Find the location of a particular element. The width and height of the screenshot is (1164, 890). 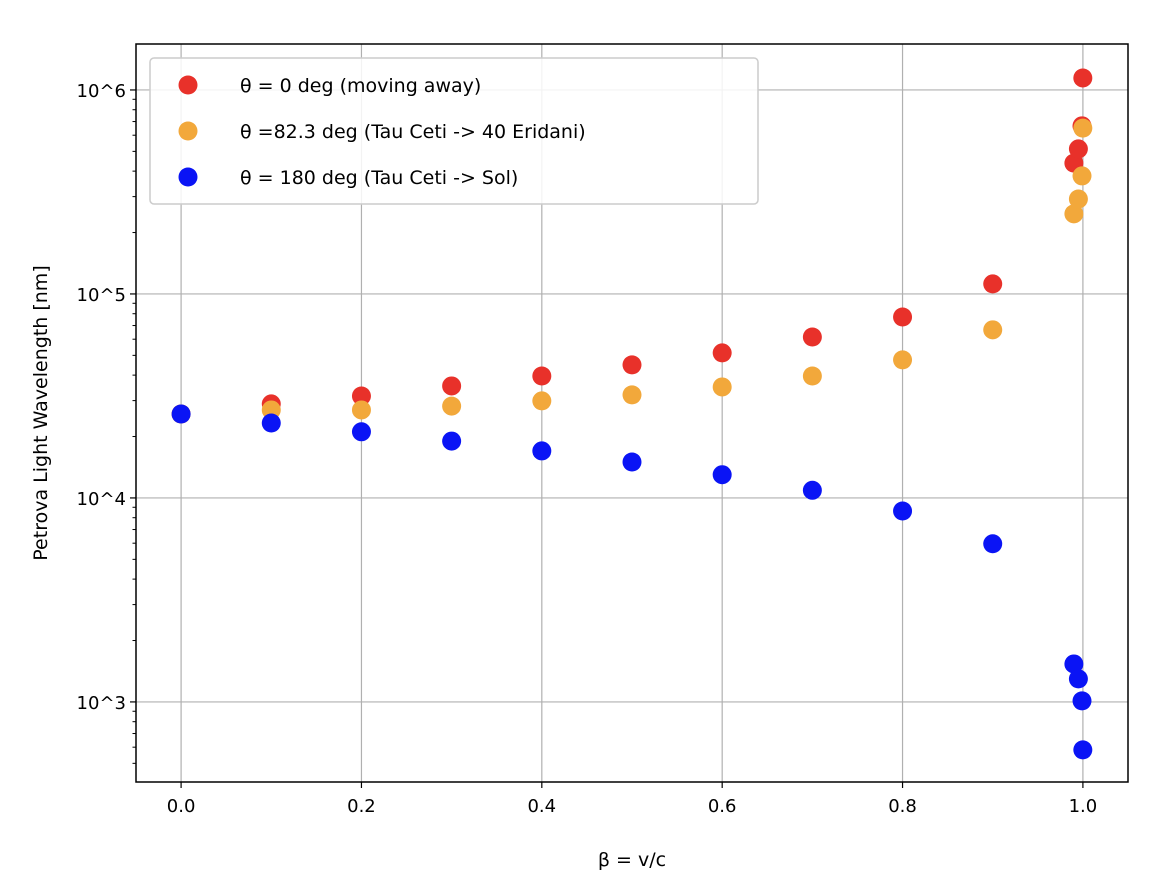

y-axis-label: Petrova Light Wavelength [nm] is located at coordinates (41, 412).